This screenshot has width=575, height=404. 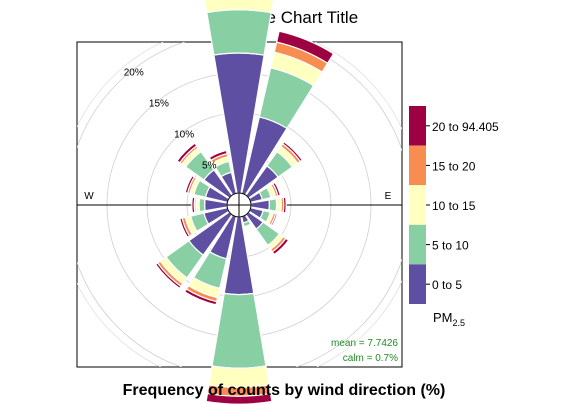 I want to click on legend-label-0: 20 to 94.405, so click(x=465, y=127).